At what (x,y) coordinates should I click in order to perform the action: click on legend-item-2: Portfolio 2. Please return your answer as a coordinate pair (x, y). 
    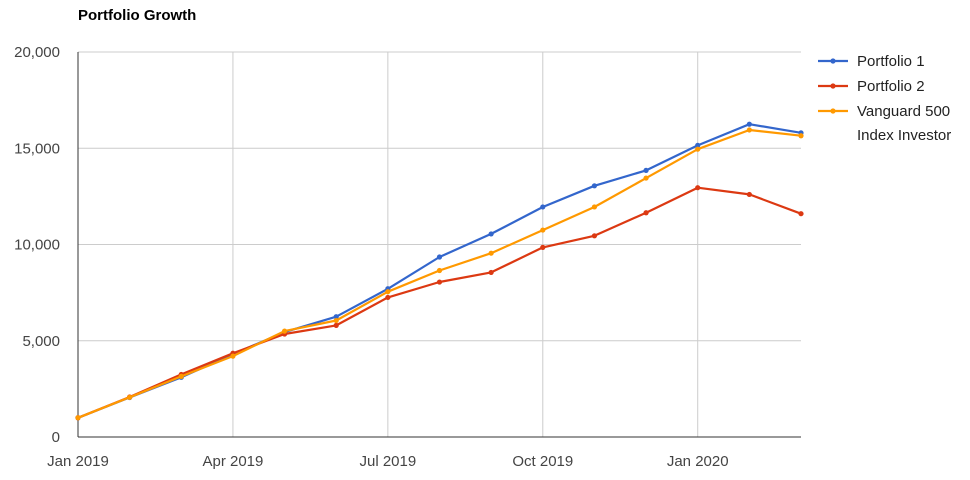
    Looking at the image, I should click on (871, 86).